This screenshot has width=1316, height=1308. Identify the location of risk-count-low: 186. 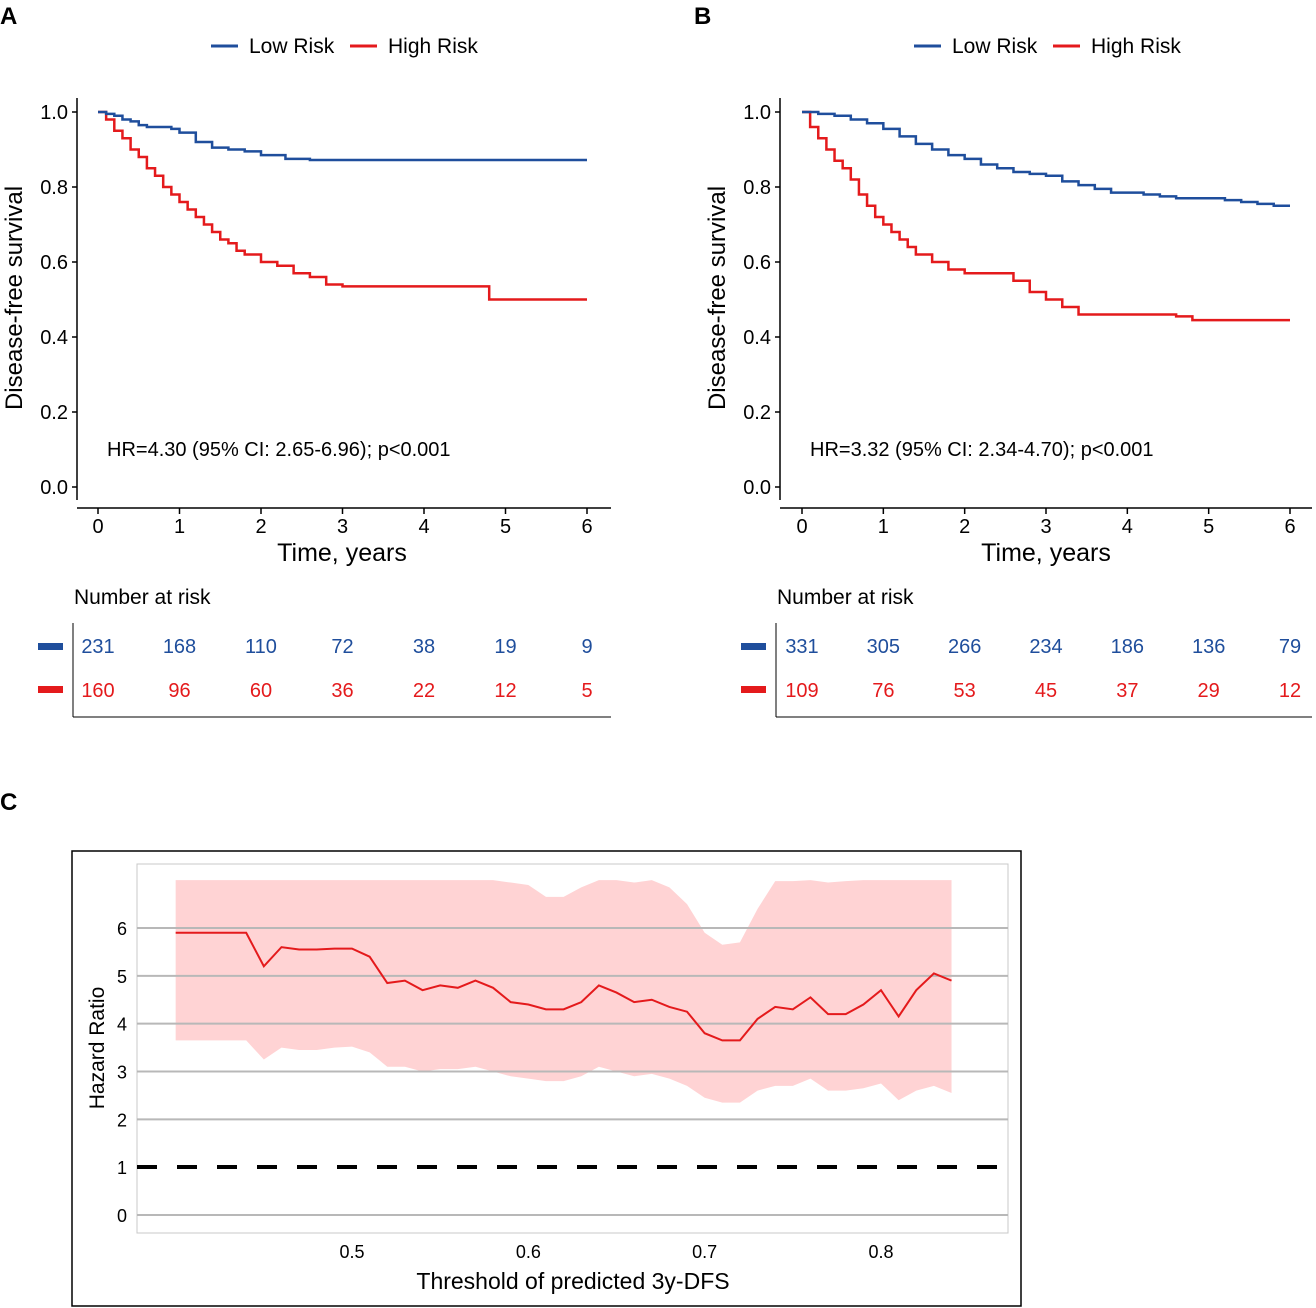
(1127, 647).